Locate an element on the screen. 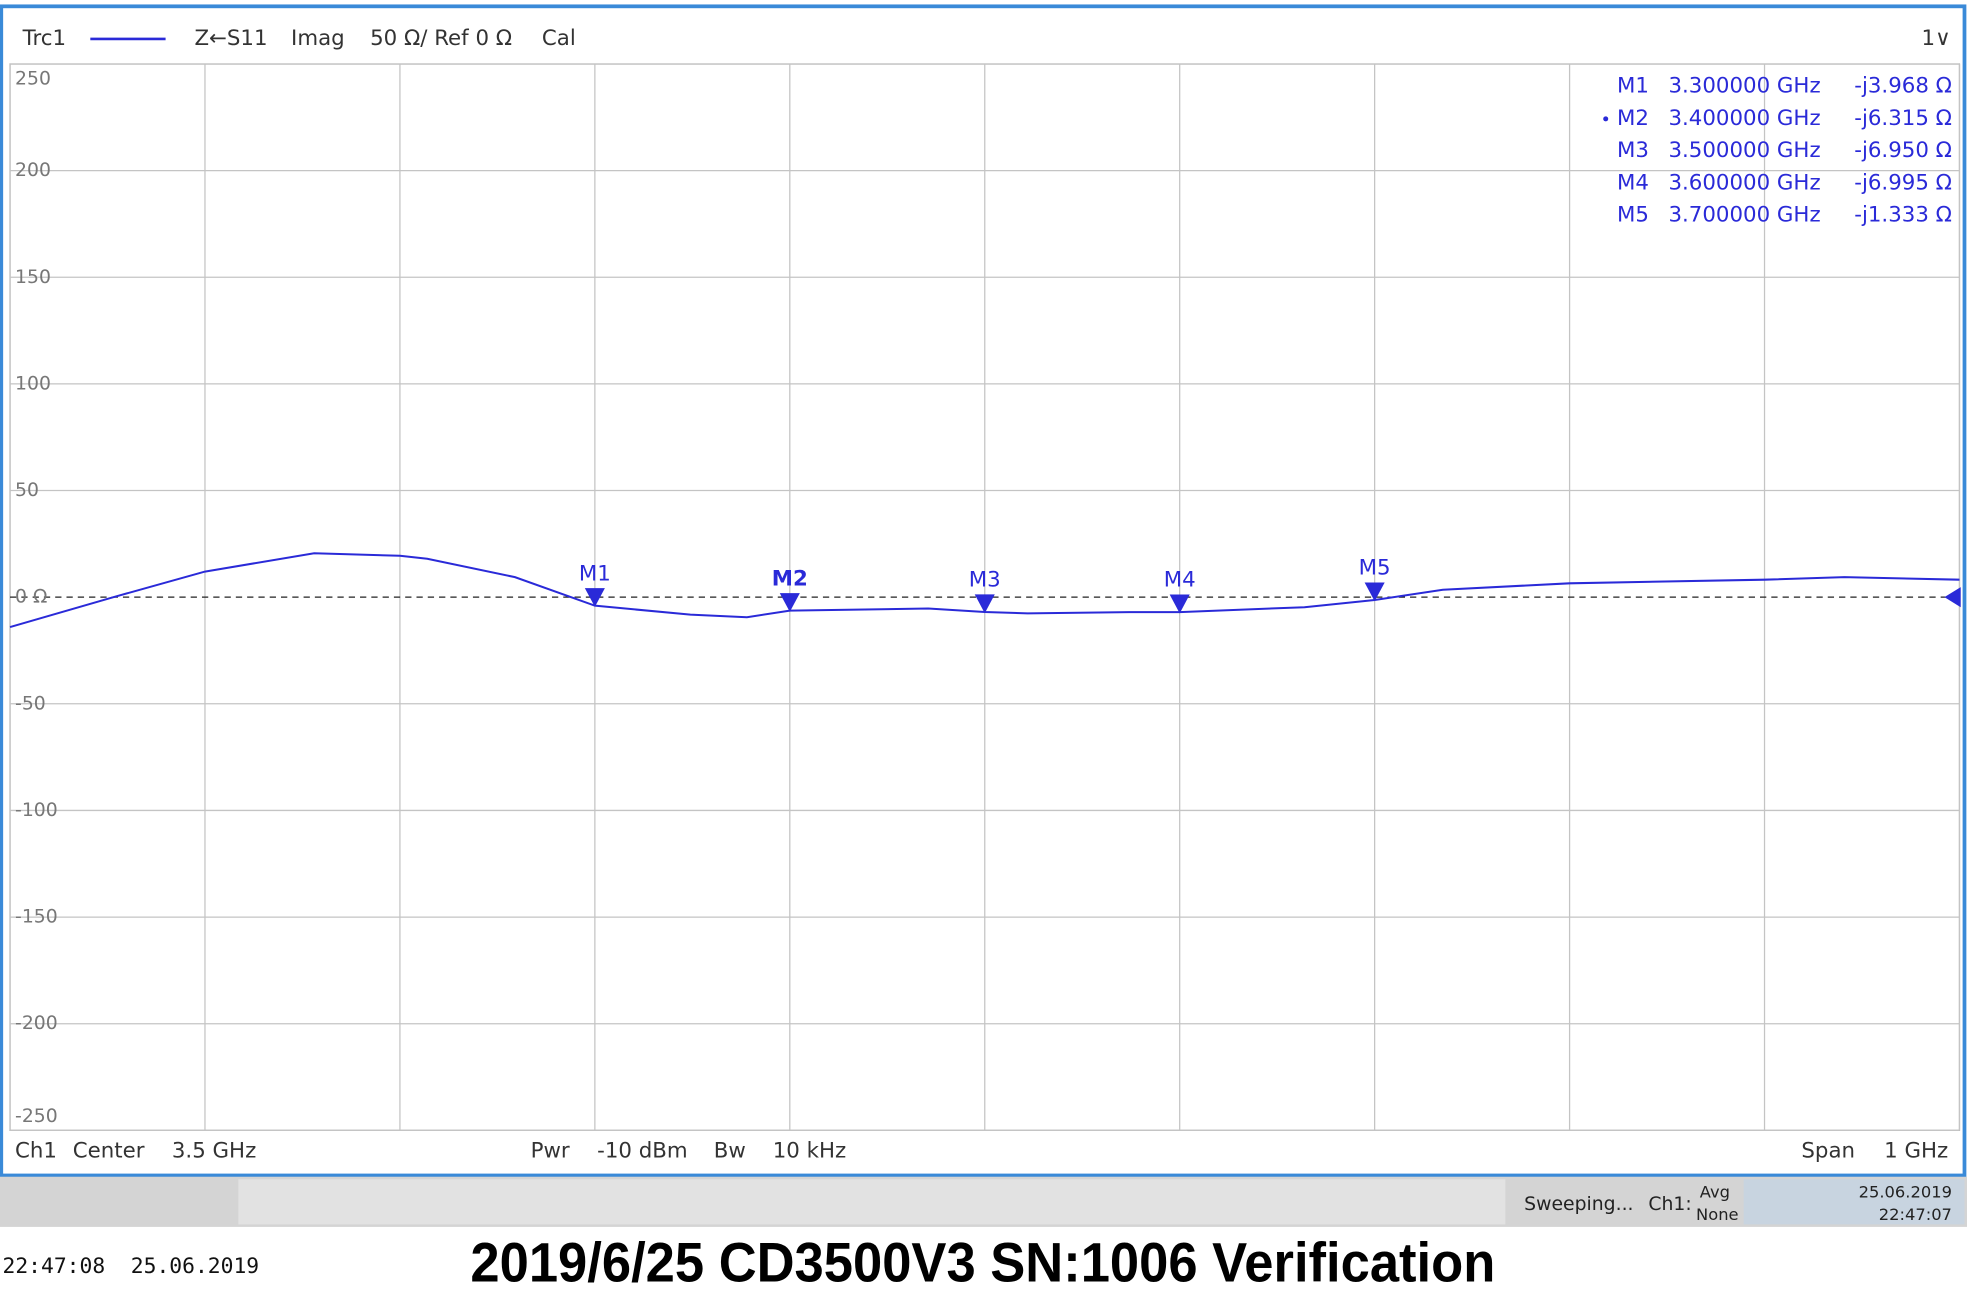  marker-frequency: 3.400000 GHz is located at coordinates (1744, 118).